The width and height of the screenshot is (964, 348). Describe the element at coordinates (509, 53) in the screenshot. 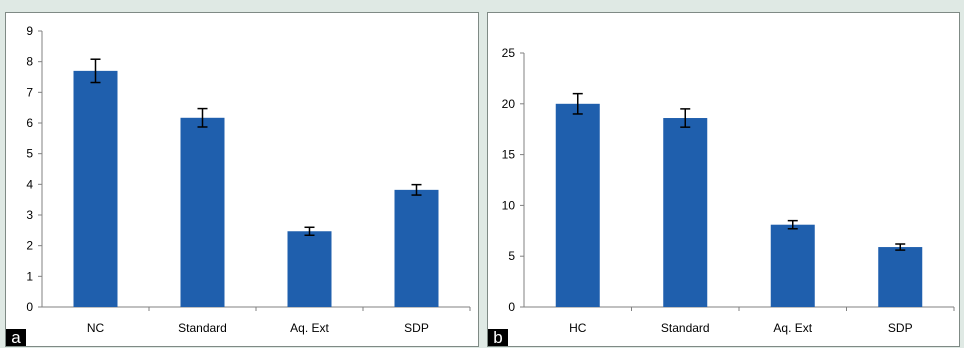

I see `chart-b-y-tick-label: 25` at that location.